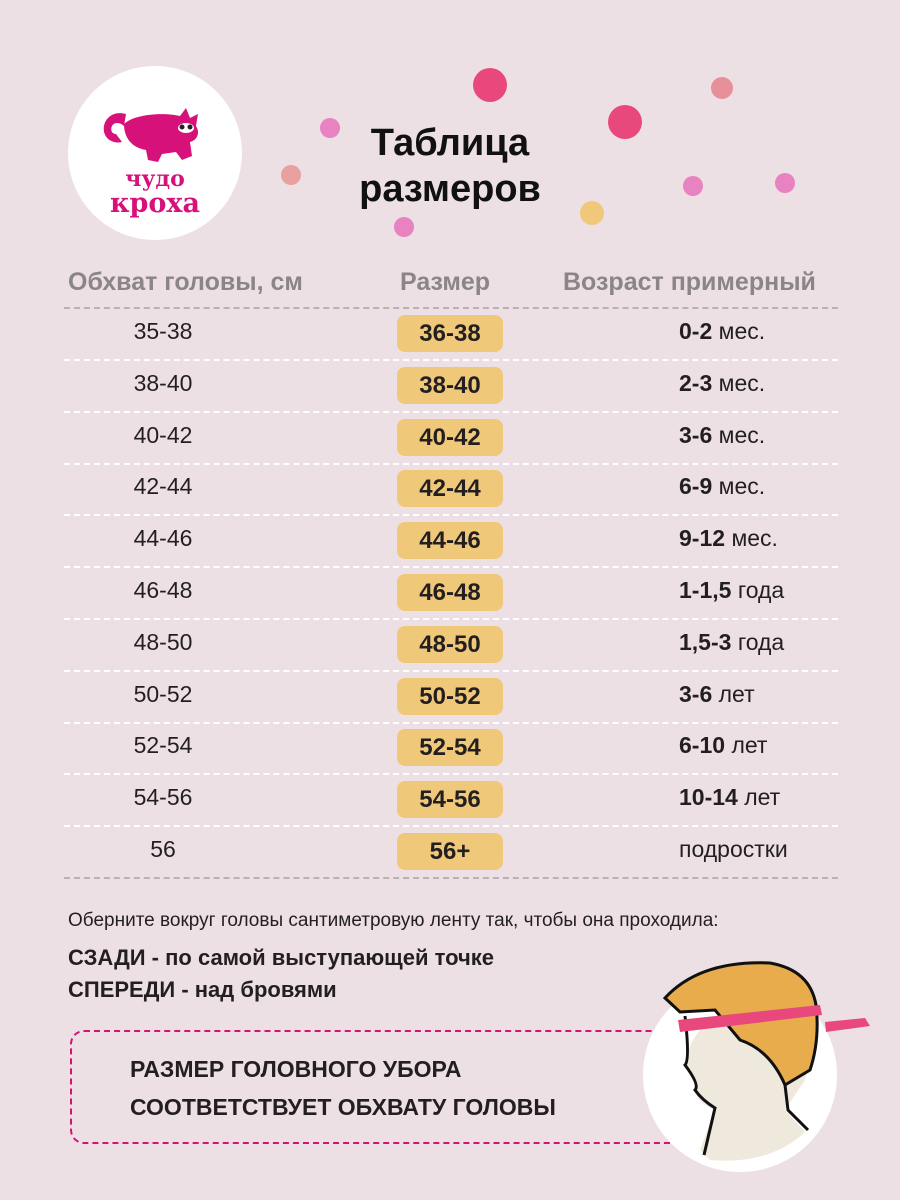 Image resolution: width=900 pixels, height=1200 pixels. What do you see at coordinates (163, 434) in the screenshot?
I see `girth-cell: 40-42` at bounding box center [163, 434].